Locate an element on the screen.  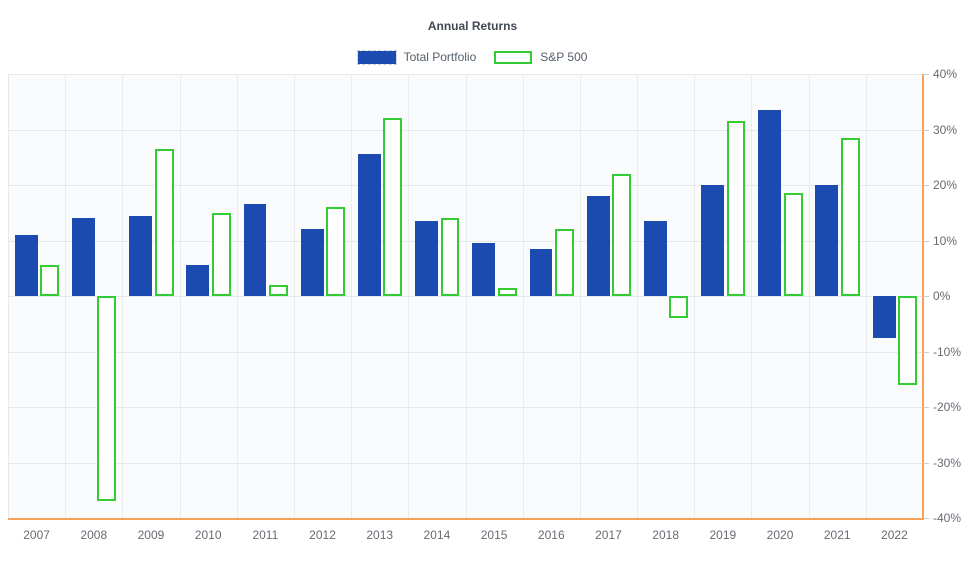
total-portfolio-swatch-icon is located at coordinates (376, 57).